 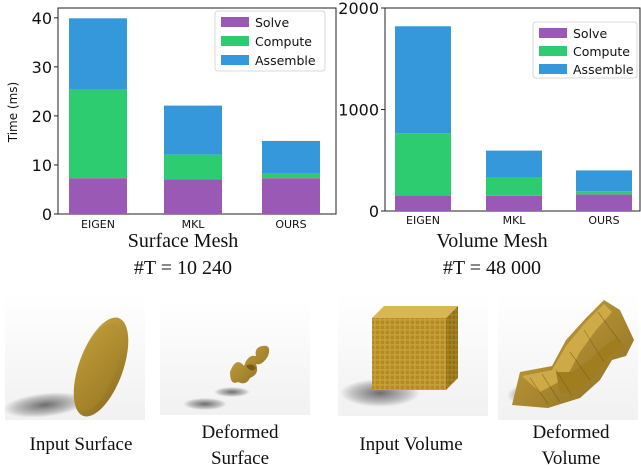 I want to click on chart-subtitle-count: #T = 10 240, so click(x=183, y=268).